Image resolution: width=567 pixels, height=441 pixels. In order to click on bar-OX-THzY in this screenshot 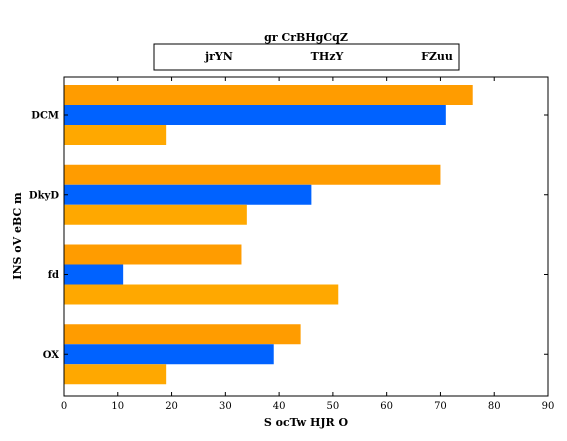, I will do `click(169, 354)`.